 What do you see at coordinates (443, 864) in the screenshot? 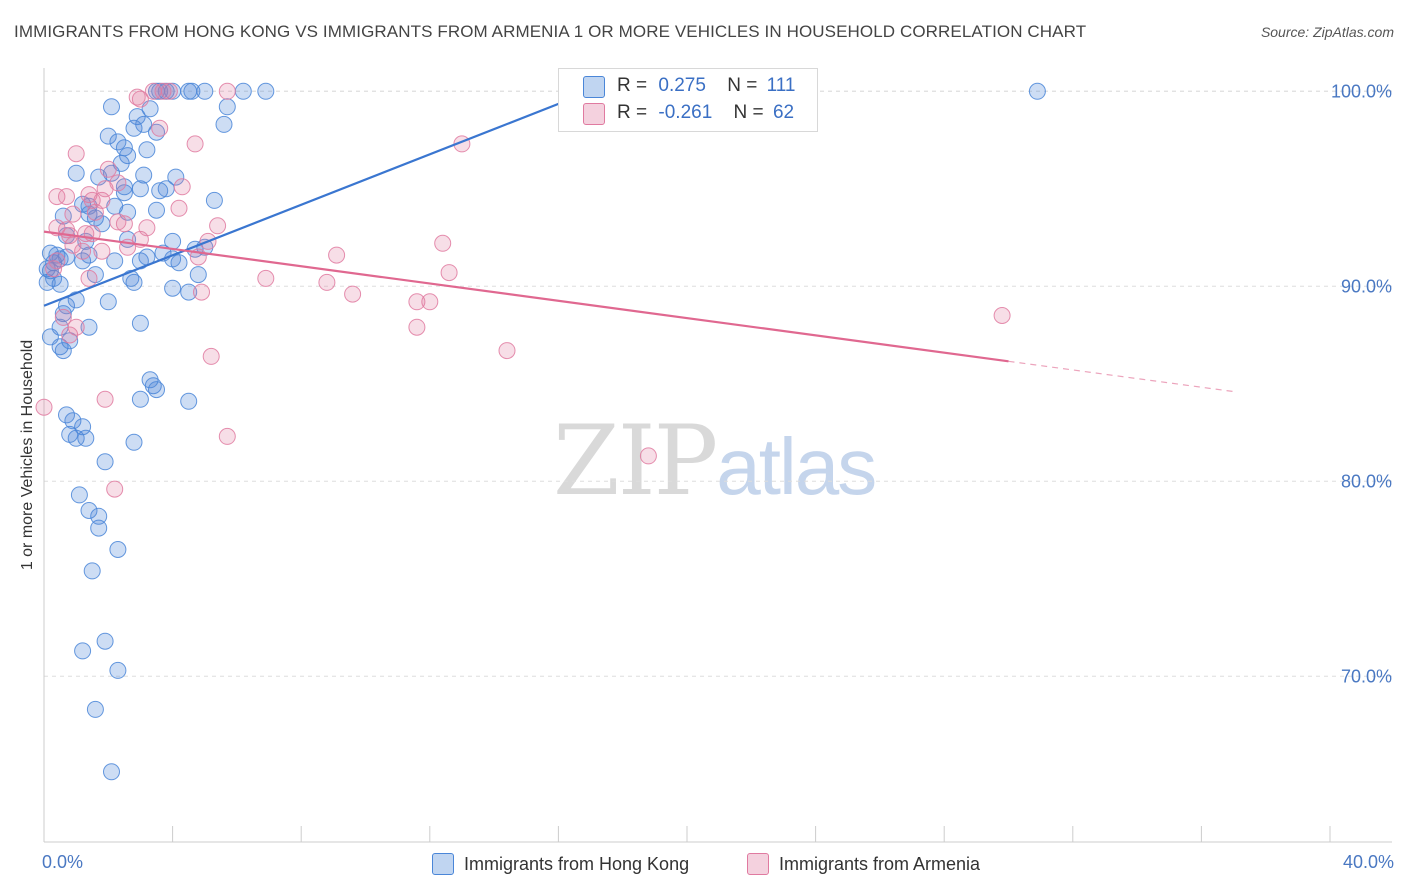
I see `bottom-legend-swatch-hongkong` at bounding box center [443, 864].